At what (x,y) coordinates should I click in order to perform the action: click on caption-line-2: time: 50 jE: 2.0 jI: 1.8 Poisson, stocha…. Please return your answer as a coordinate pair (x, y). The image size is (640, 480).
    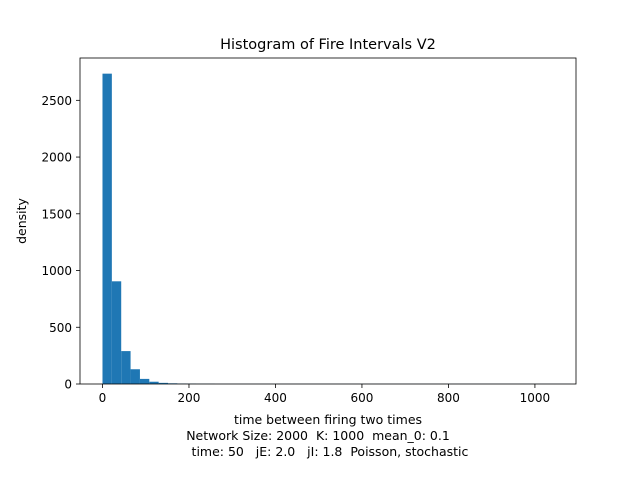
    Looking at the image, I should click on (326, 451).